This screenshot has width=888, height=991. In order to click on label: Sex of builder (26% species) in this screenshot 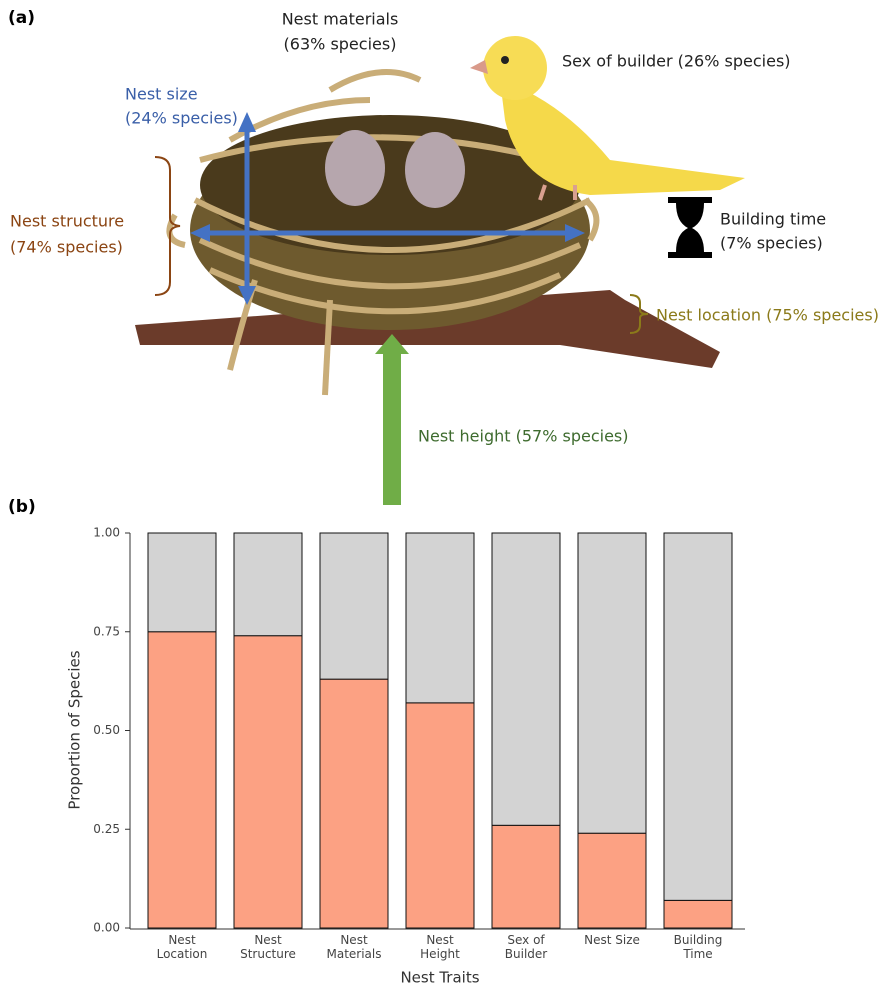, I will do `click(676, 61)`.